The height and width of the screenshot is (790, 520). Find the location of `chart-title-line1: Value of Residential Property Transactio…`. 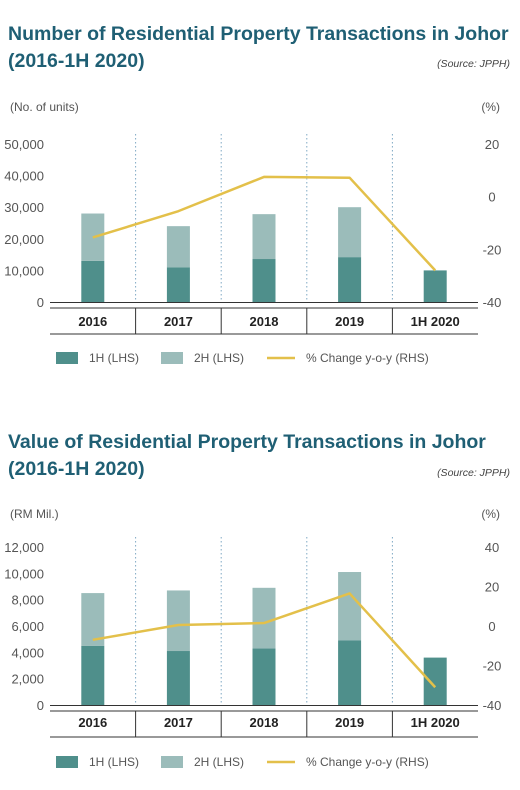

chart-title-line1: Value of Residential Property Transactio… is located at coordinates (247, 442).